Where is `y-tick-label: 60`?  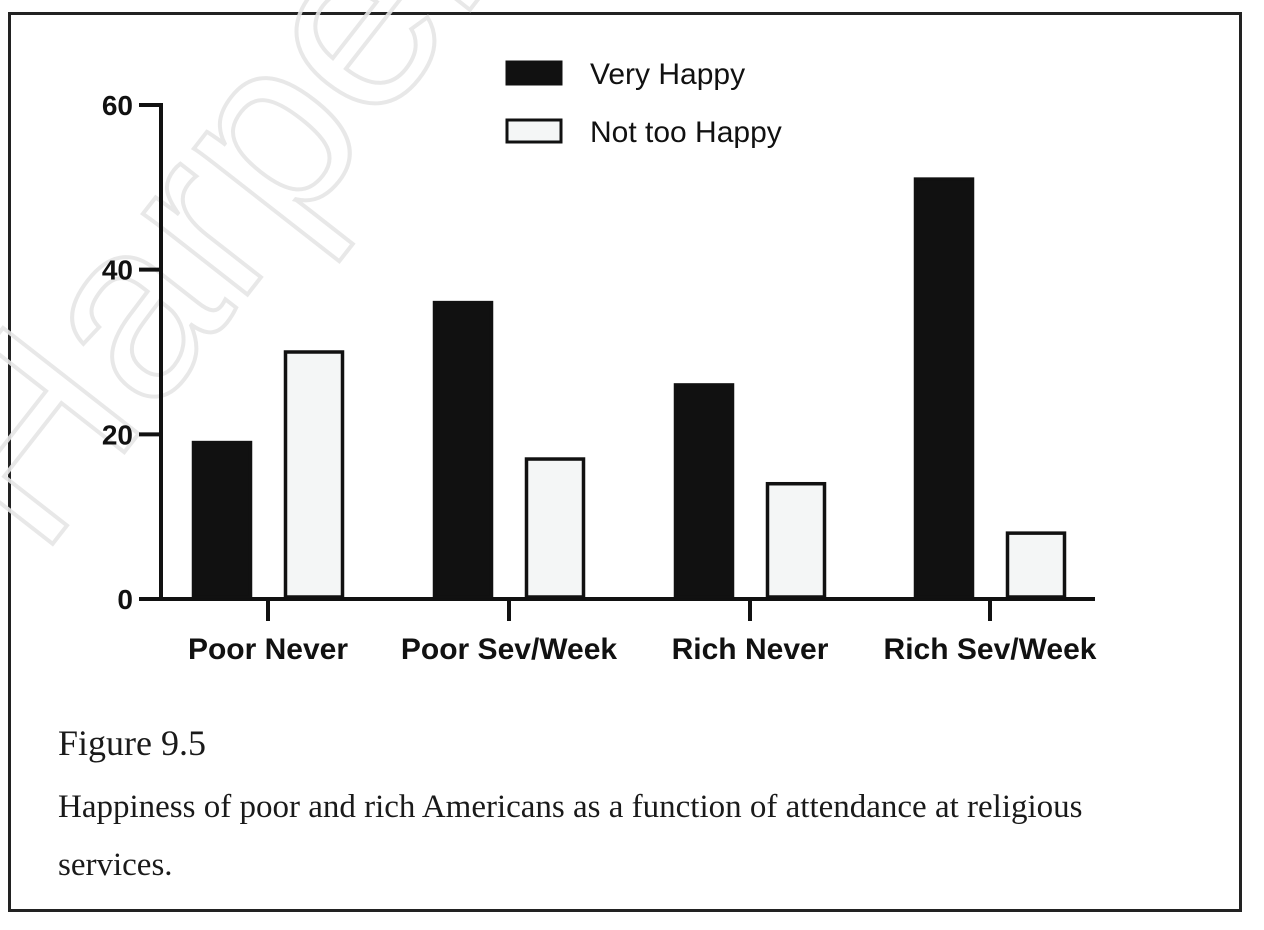 y-tick-label: 60 is located at coordinates (117, 105).